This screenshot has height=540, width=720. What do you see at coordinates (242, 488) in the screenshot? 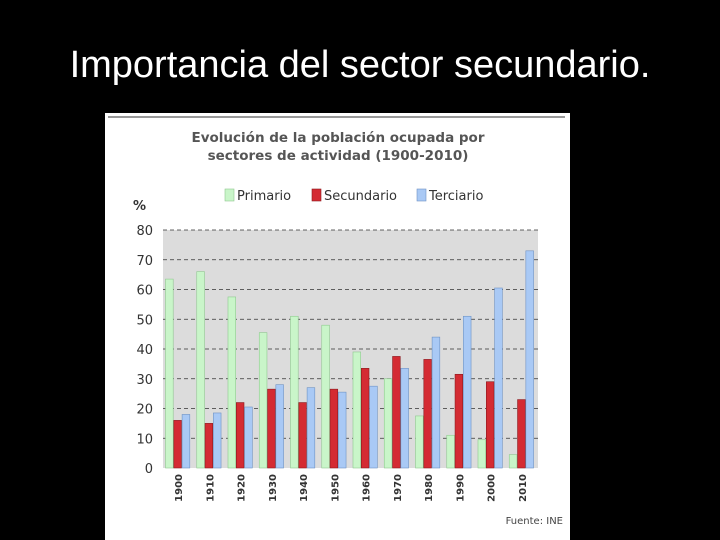
I see `x-tick-label-1920: 1920` at bounding box center [242, 488].